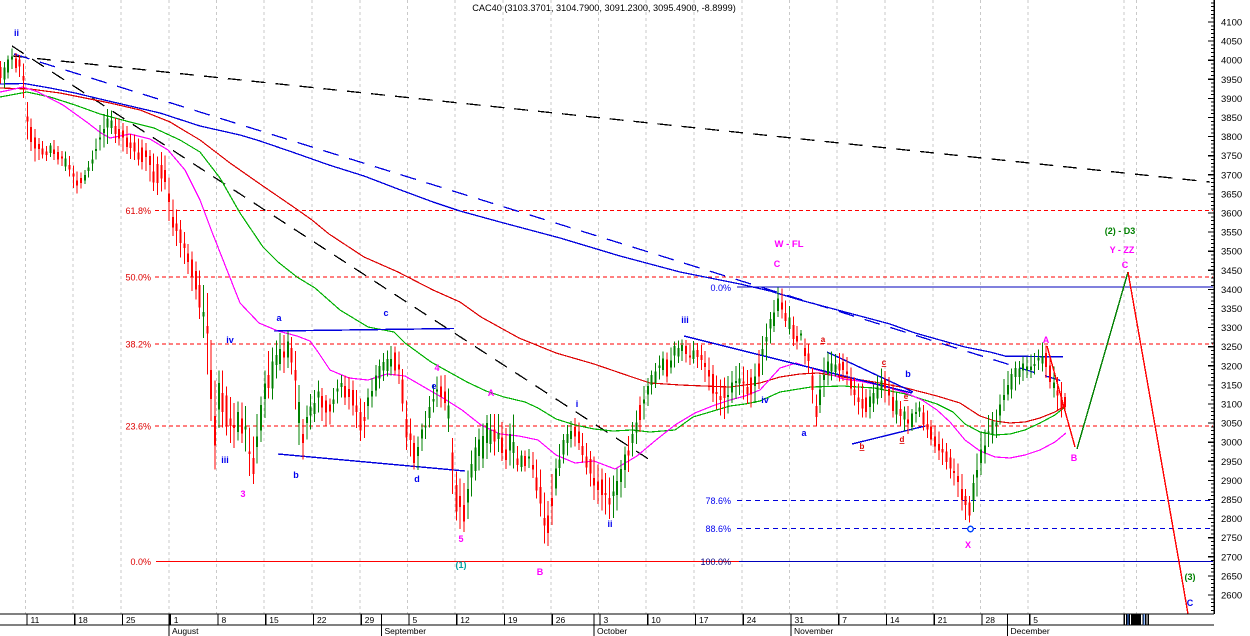 The width and height of the screenshot is (1250, 636). What do you see at coordinates (1231, 233) in the screenshot?
I see `svg-text: 3550` at bounding box center [1231, 233].